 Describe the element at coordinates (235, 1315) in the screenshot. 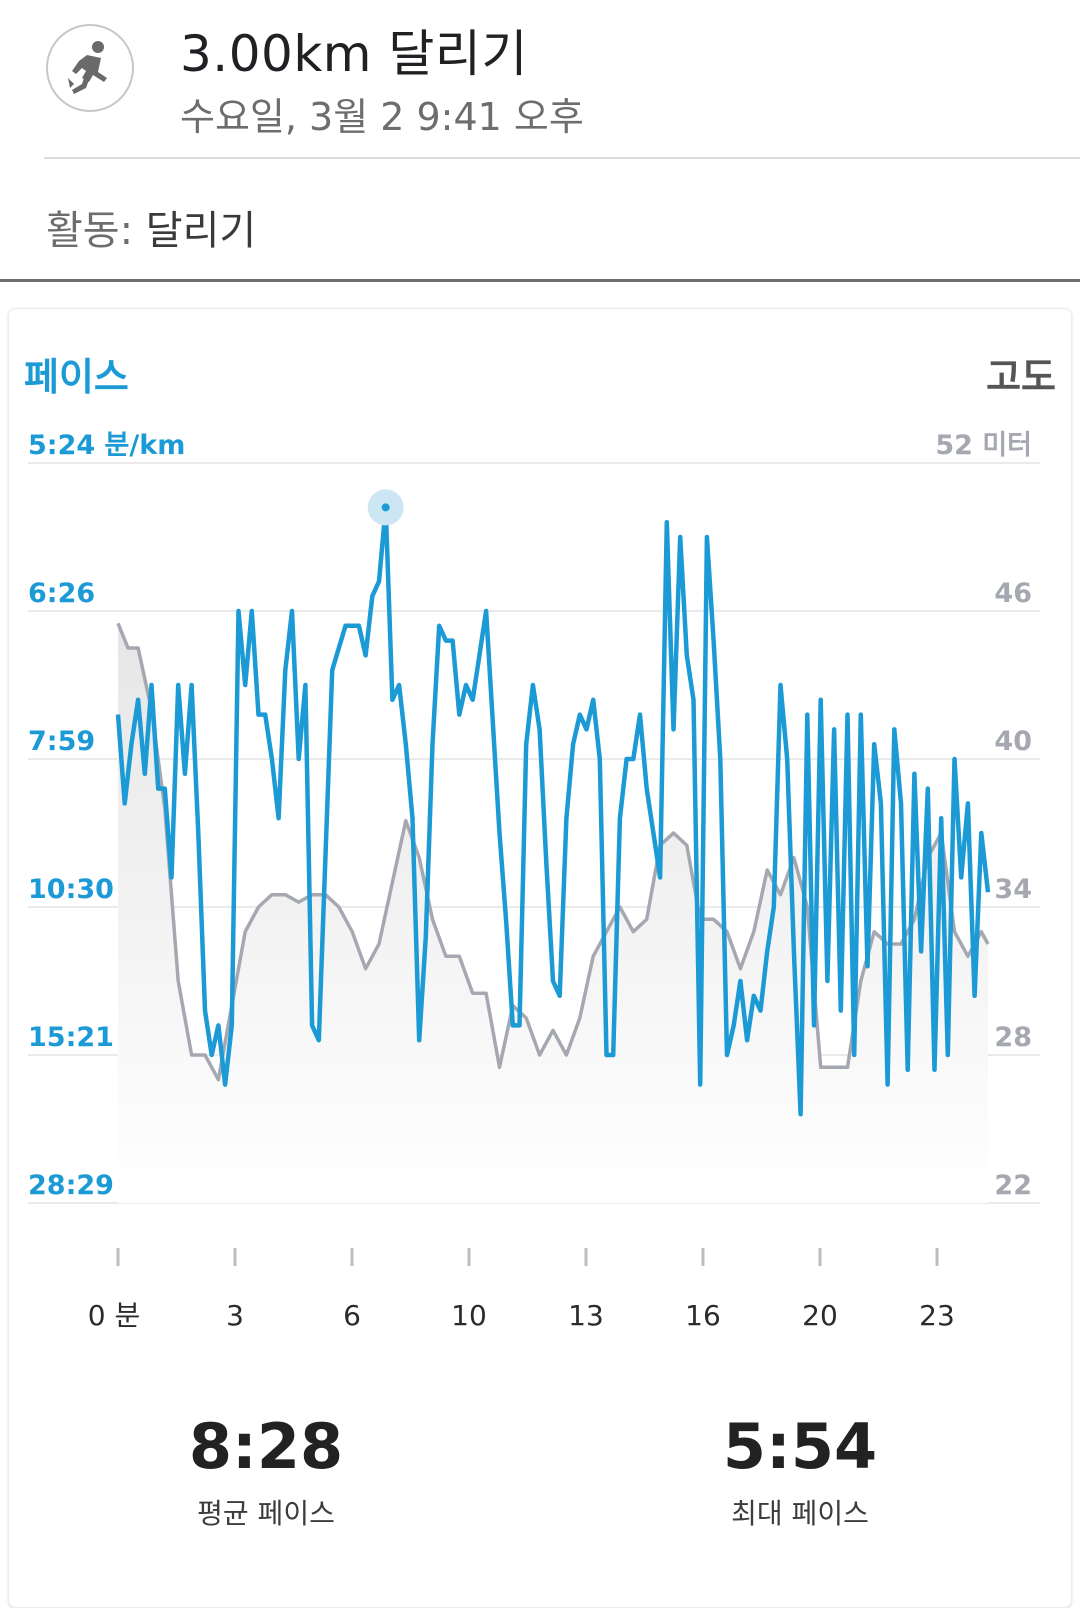

I see `x-axis-label: 3` at that location.